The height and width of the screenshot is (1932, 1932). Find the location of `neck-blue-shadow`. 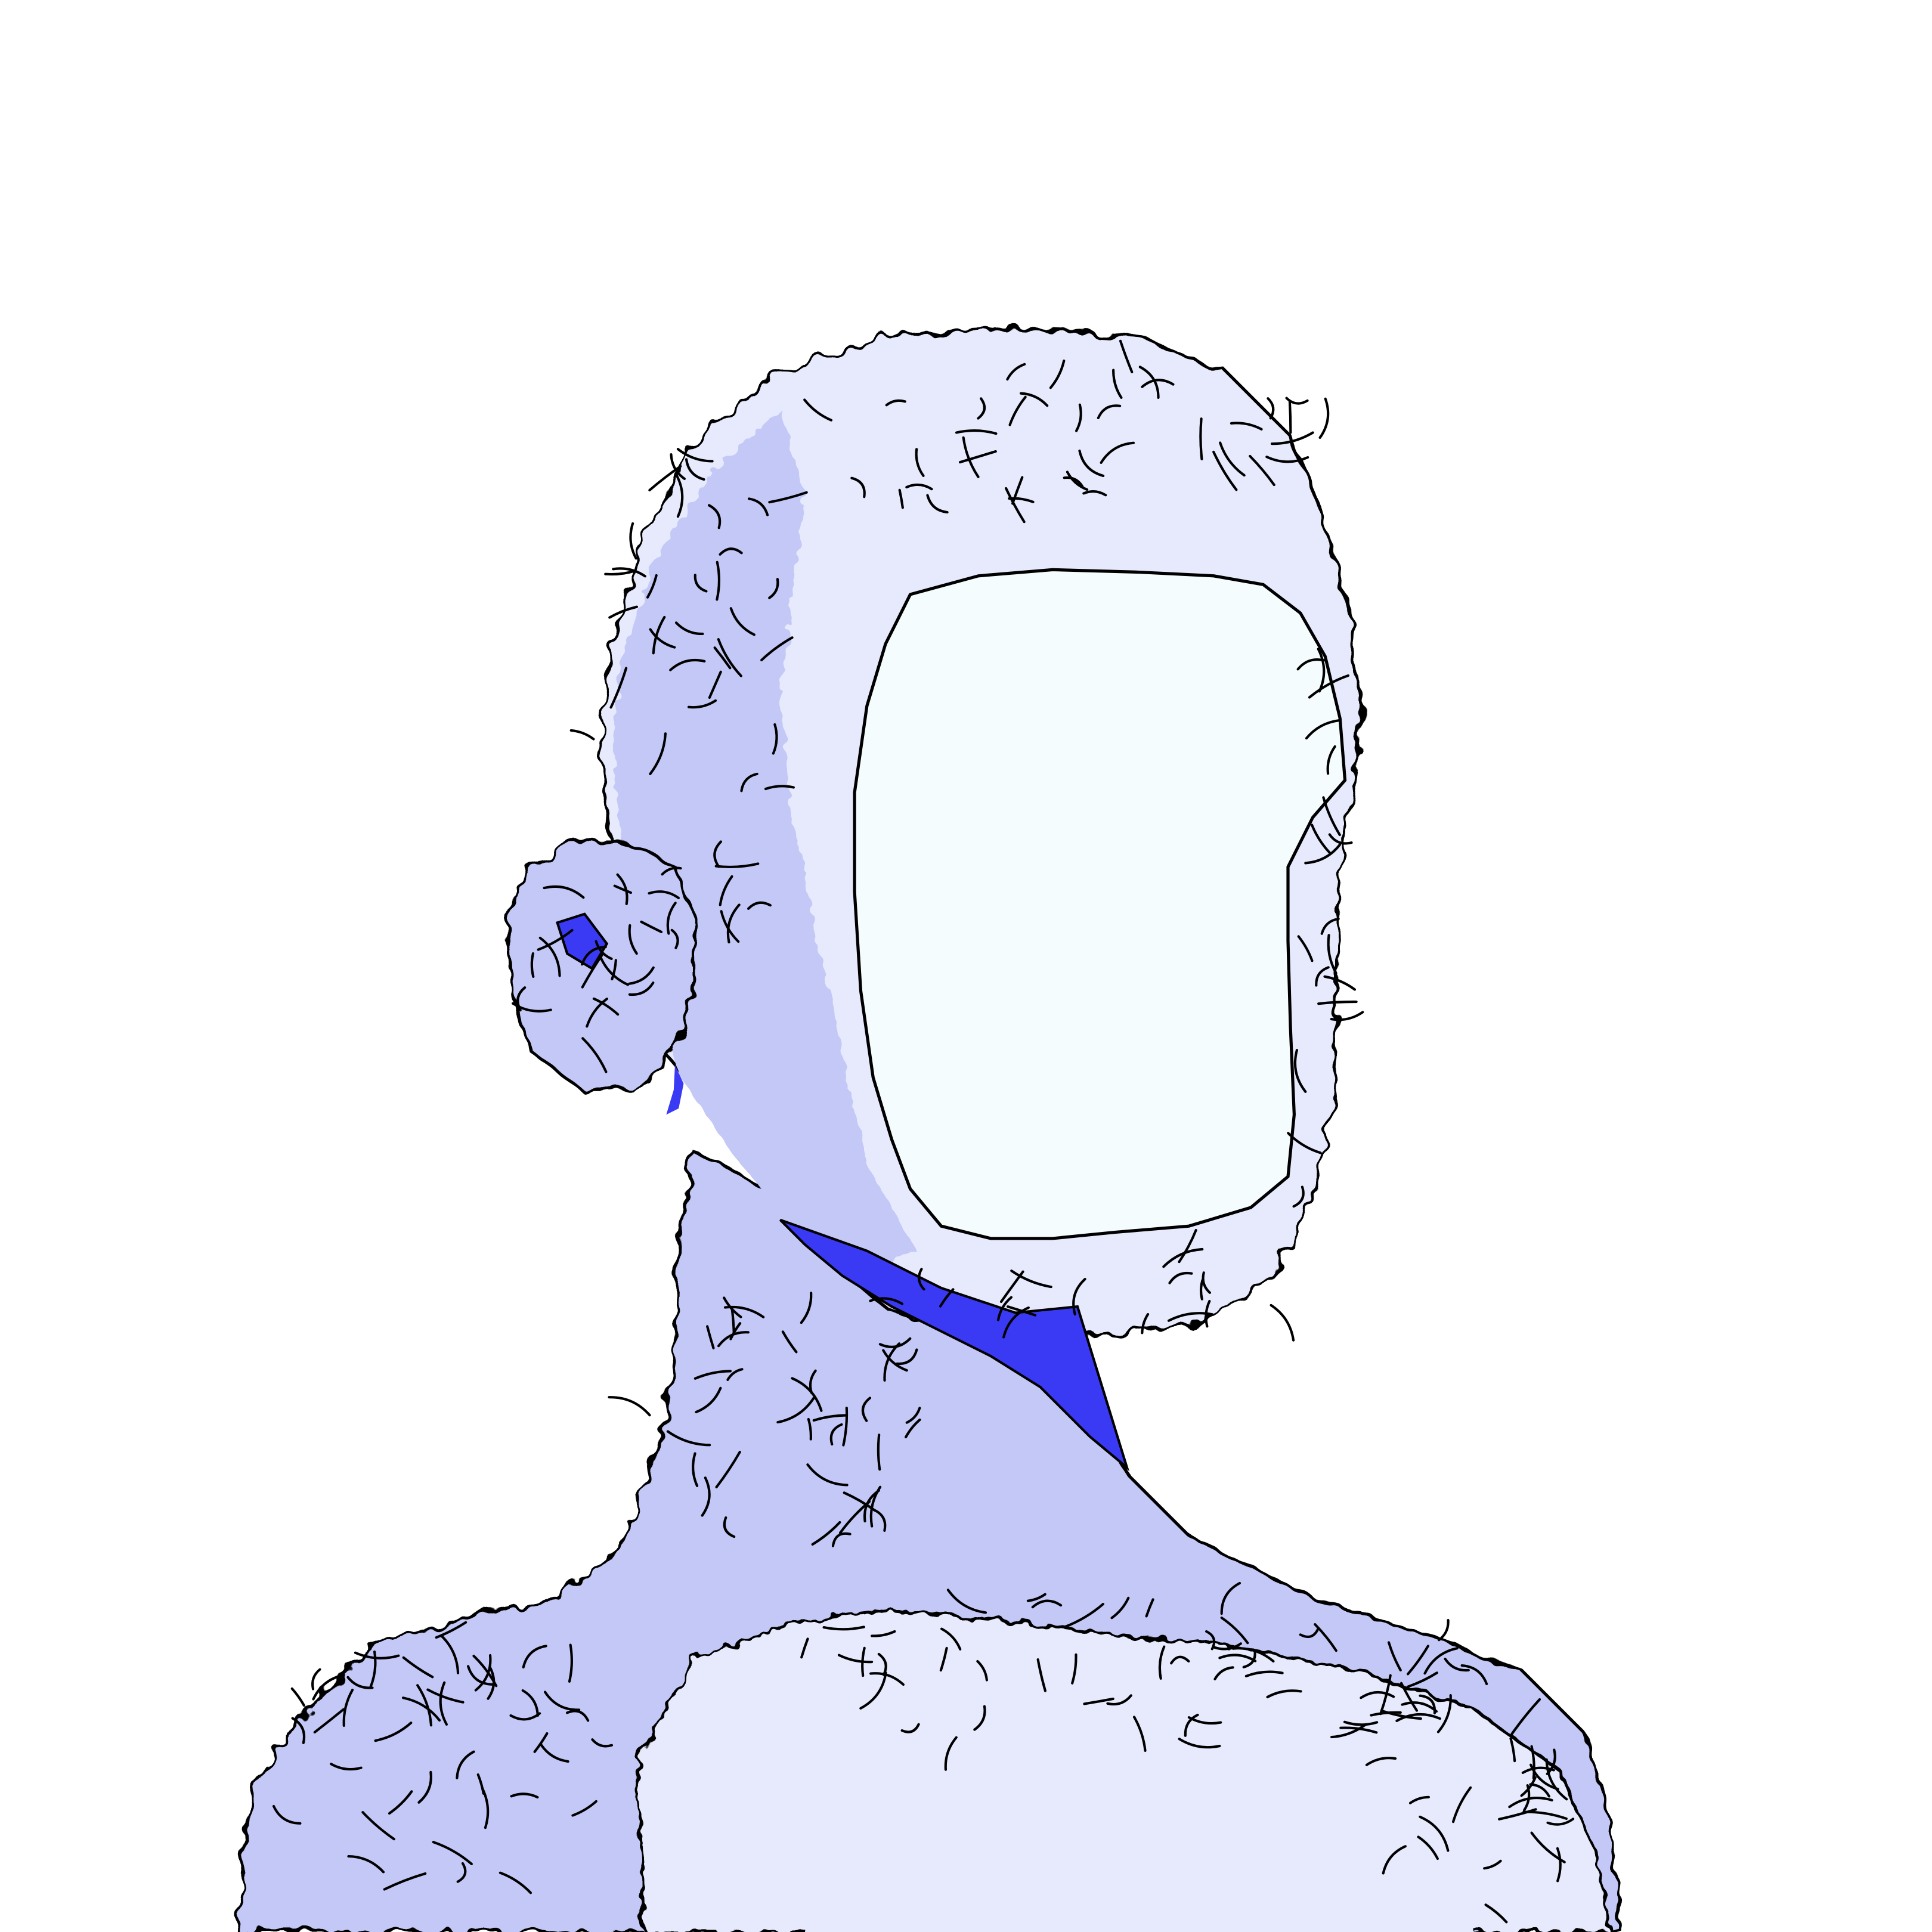

neck-blue-shadow is located at coordinates (955, 1345).